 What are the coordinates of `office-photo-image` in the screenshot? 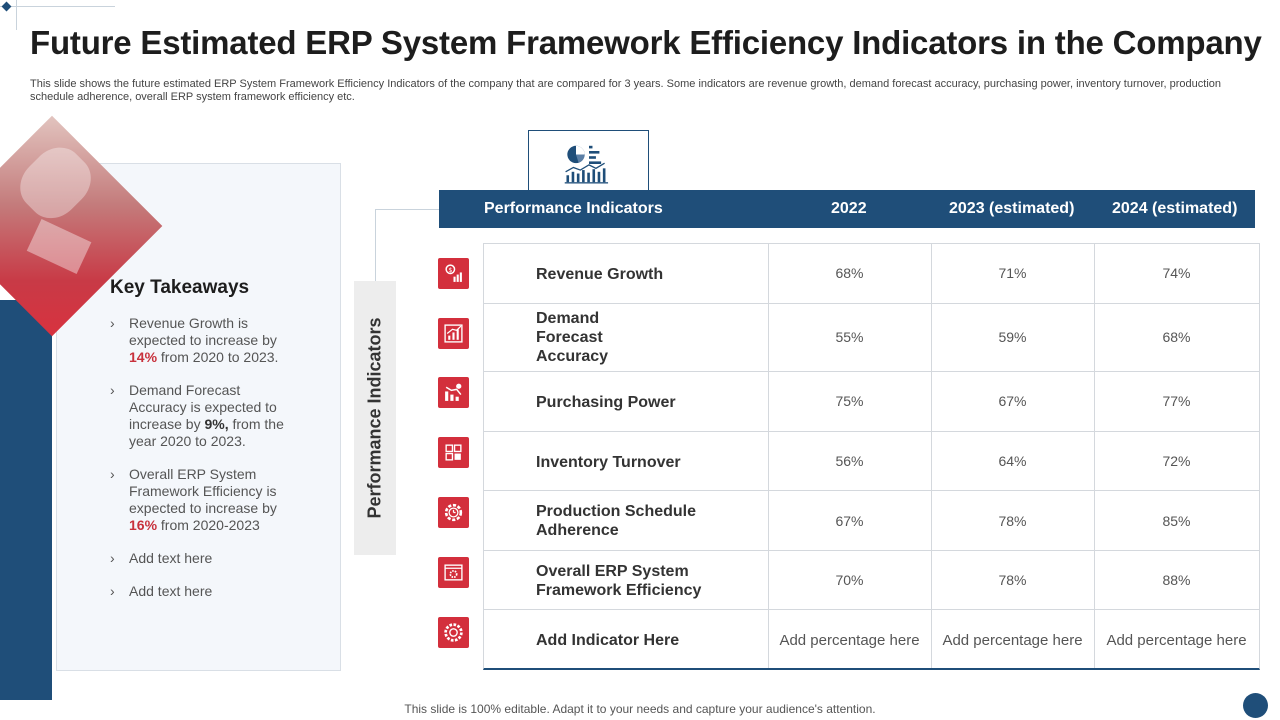 It's located at (81, 226).